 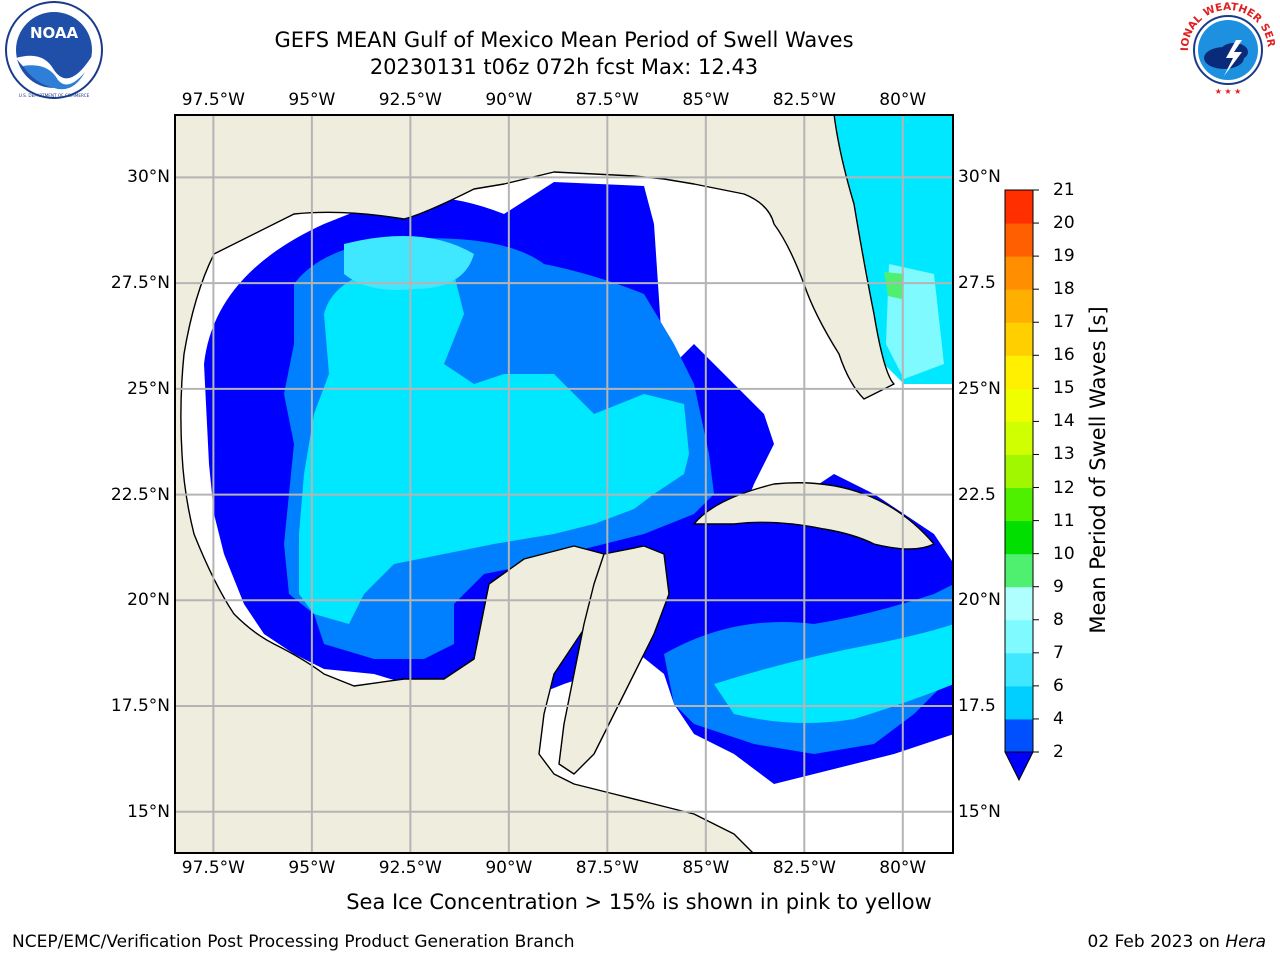 I want to click on lat-tick-left: 22.5°N, so click(x=140, y=494).